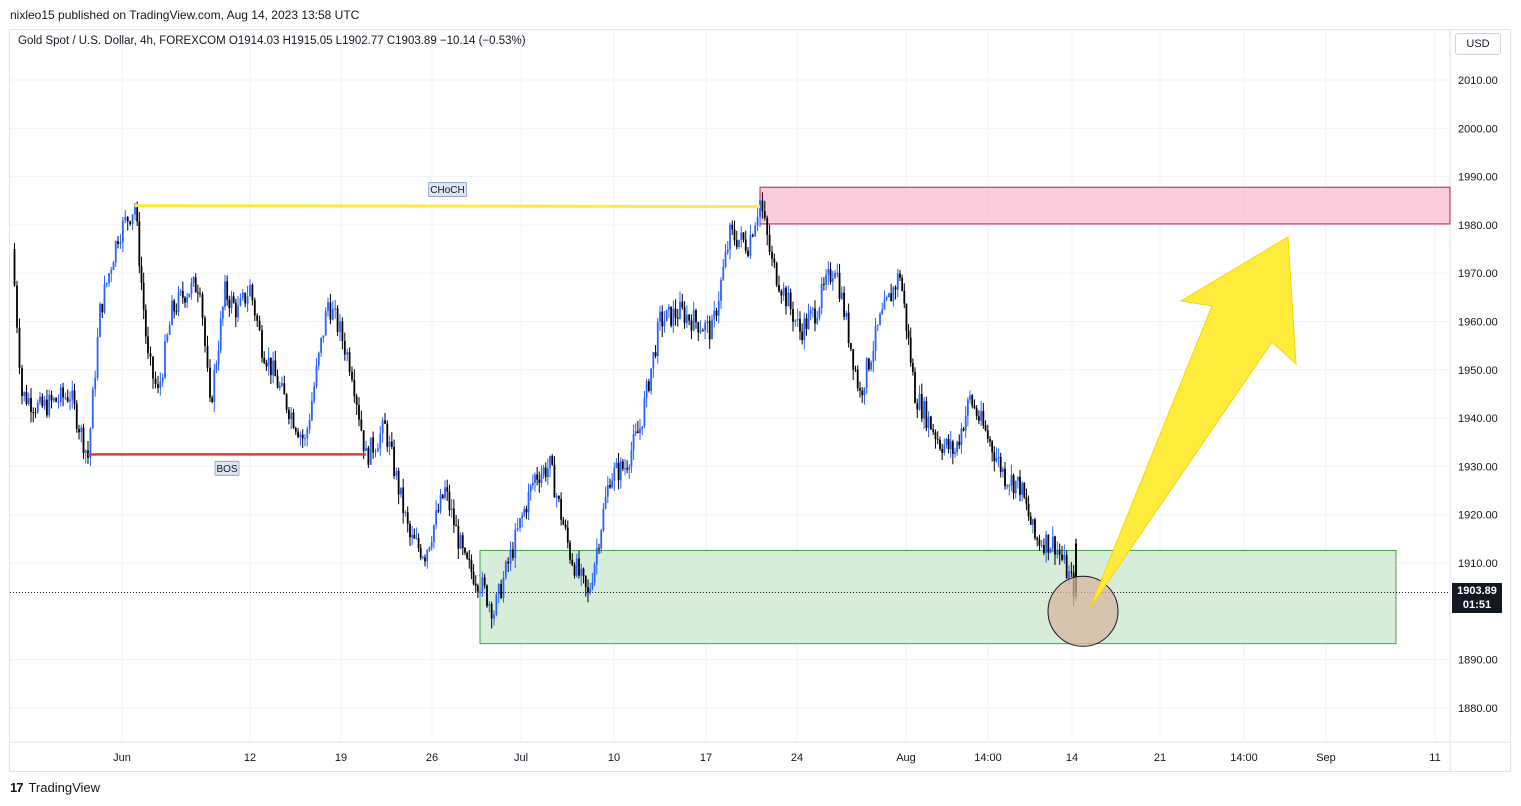 The image size is (1521, 806). I want to click on footer-brand: TradingView, so click(64, 787).